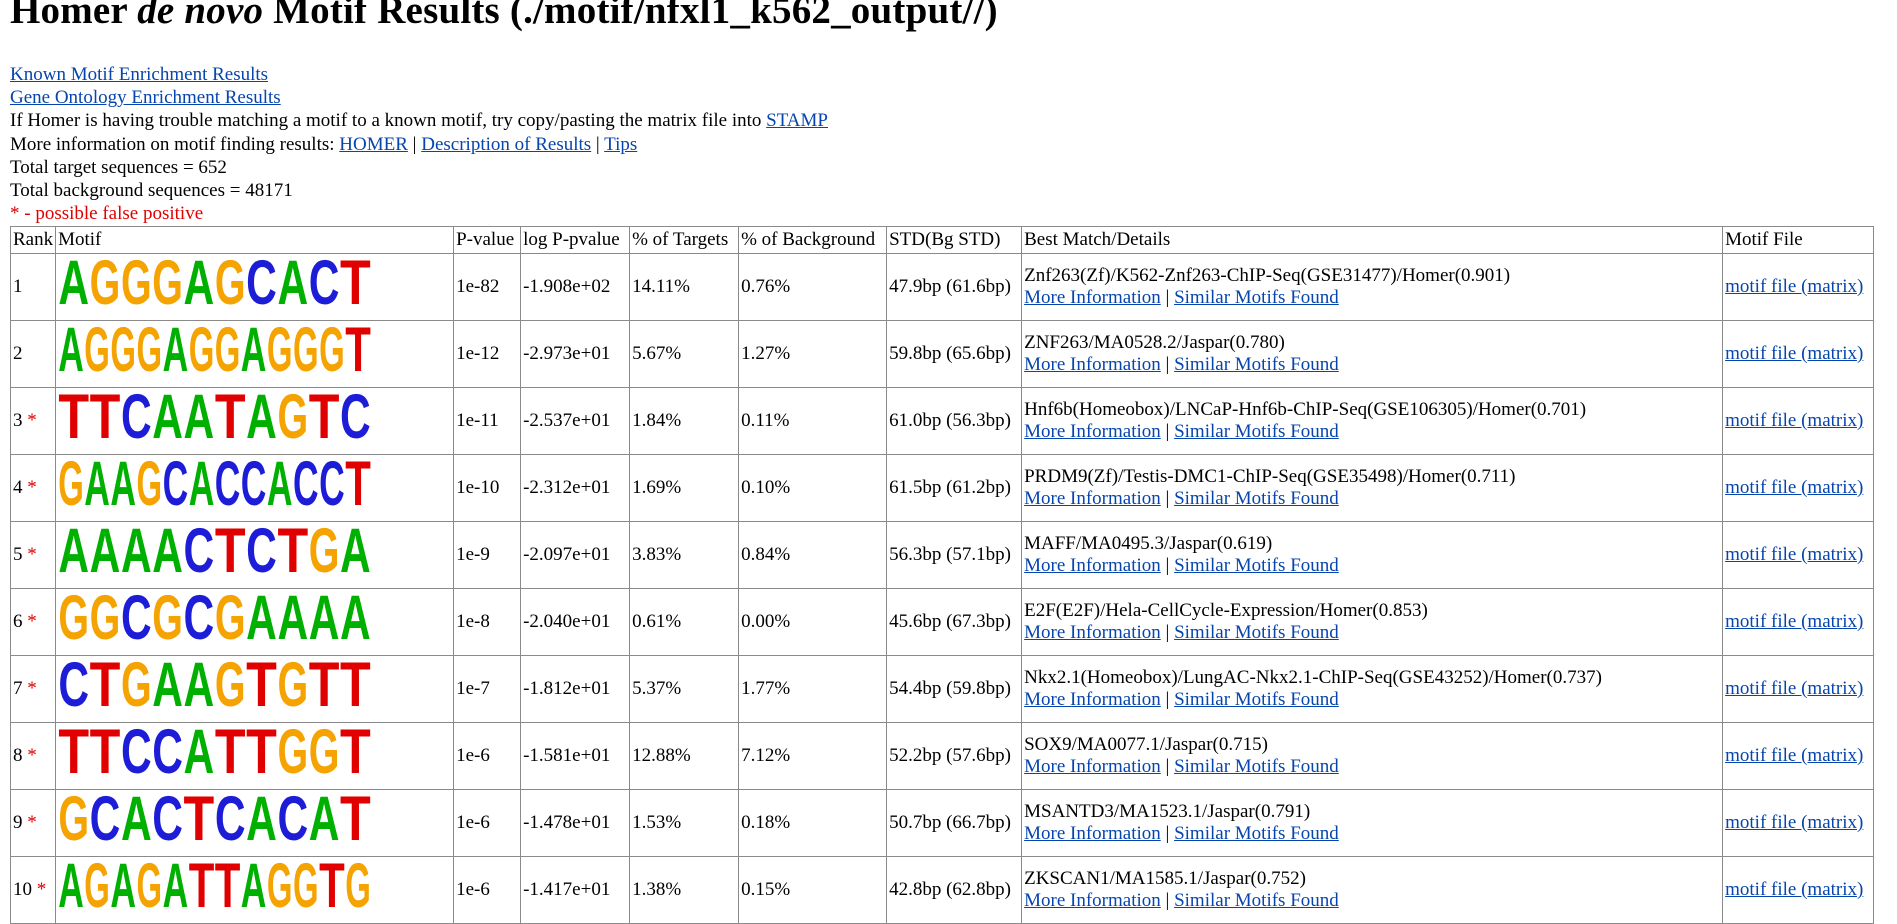 The width and height of the screenshot is (1897, 924). Describe the element at coordinates (813, 756) in the screenshot. I see `background-cell: 7.12%` at that location.